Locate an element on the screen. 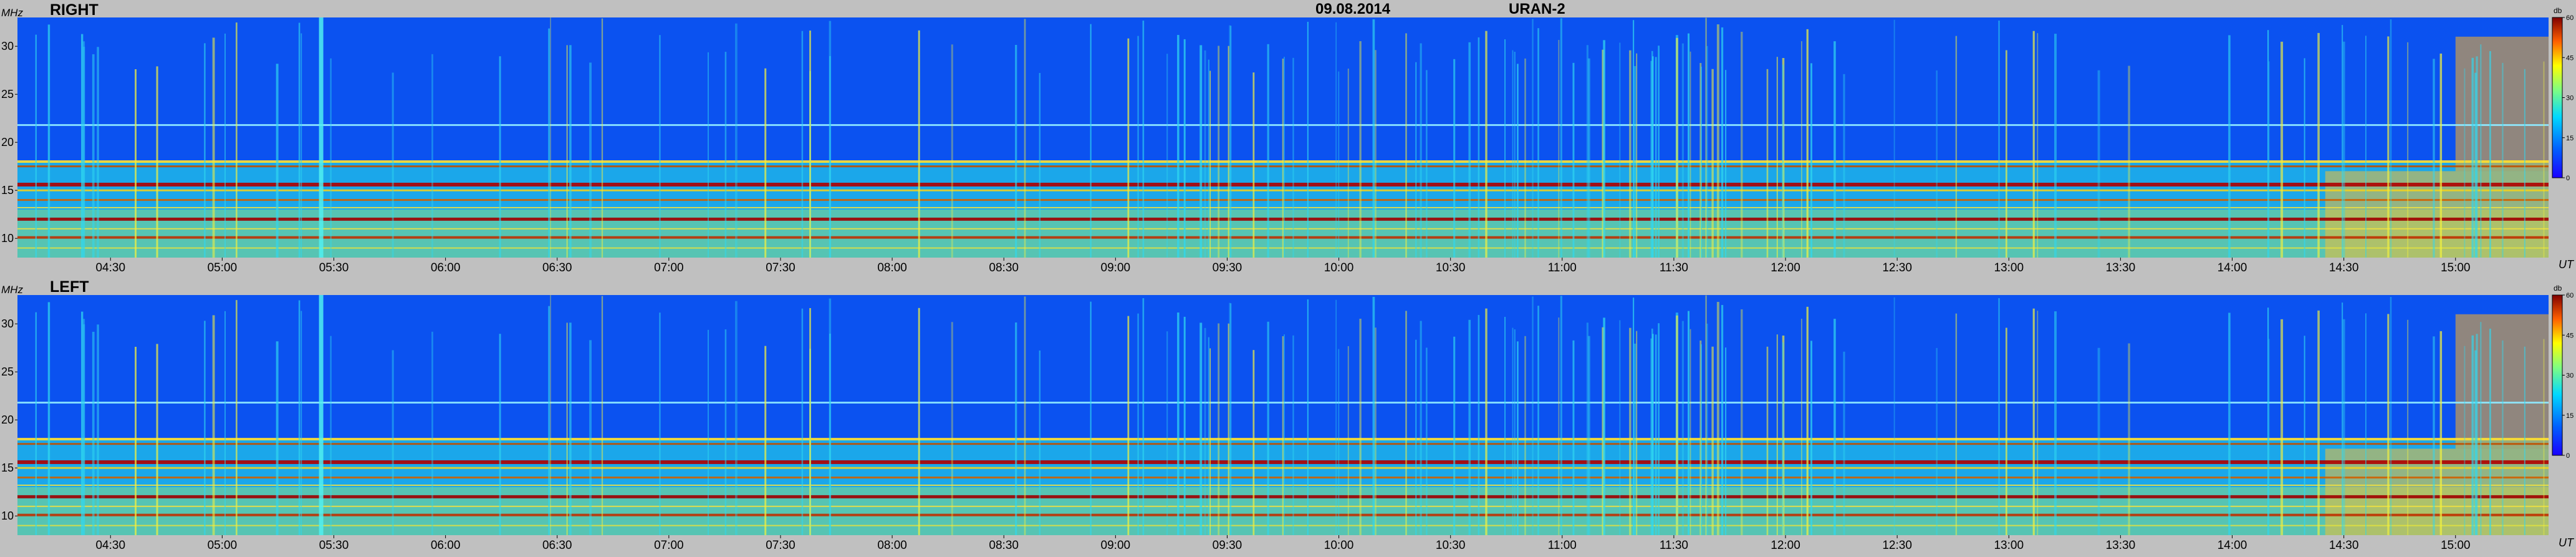 Image resolution: width=2576 pixels, height=557 pixels. colorbar-tick-label: 45 is located at coordinates (2570, 335).